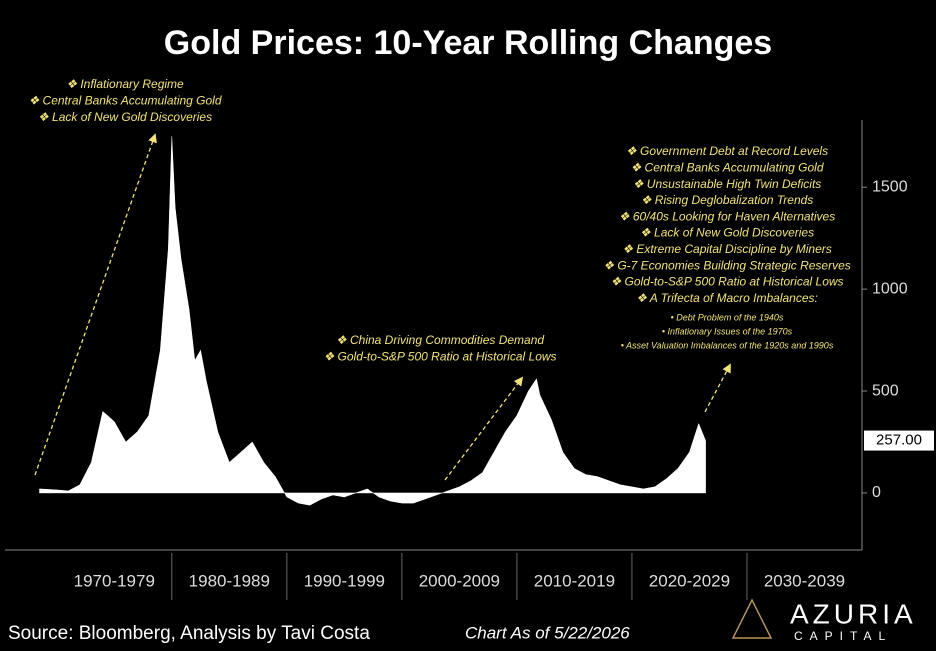 The height and width of the screenshot is (651, 936). I want to click on last-value-label: 257.00, so click(899, 440).